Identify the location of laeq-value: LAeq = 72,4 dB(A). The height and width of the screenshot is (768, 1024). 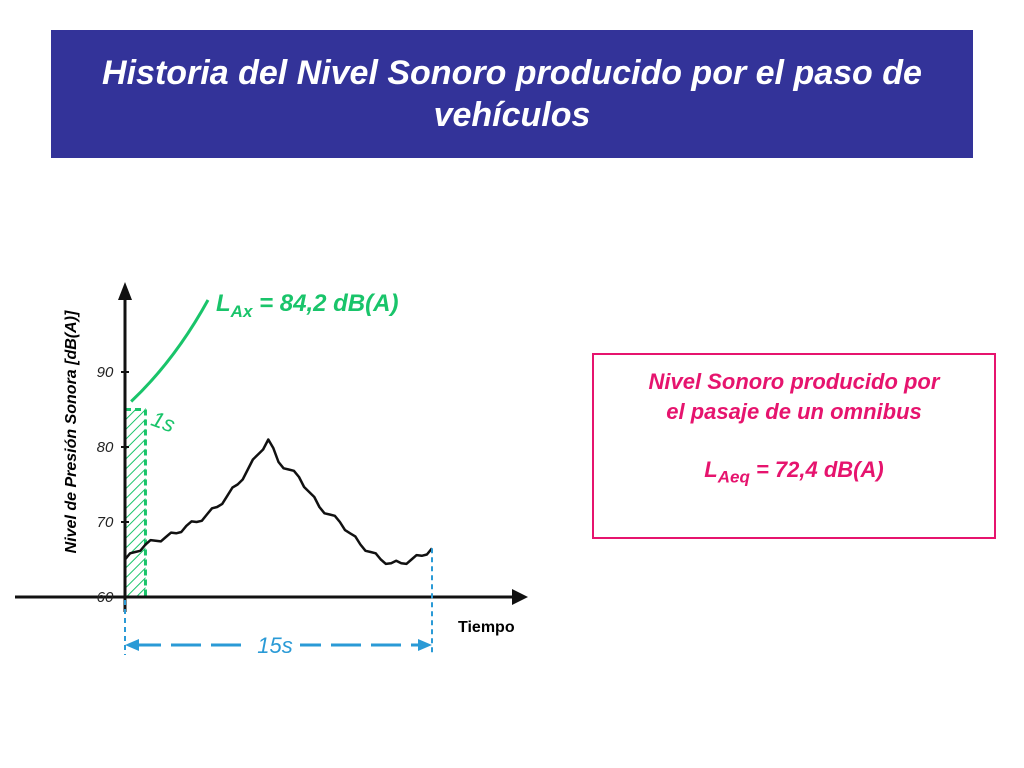
(794, 473).